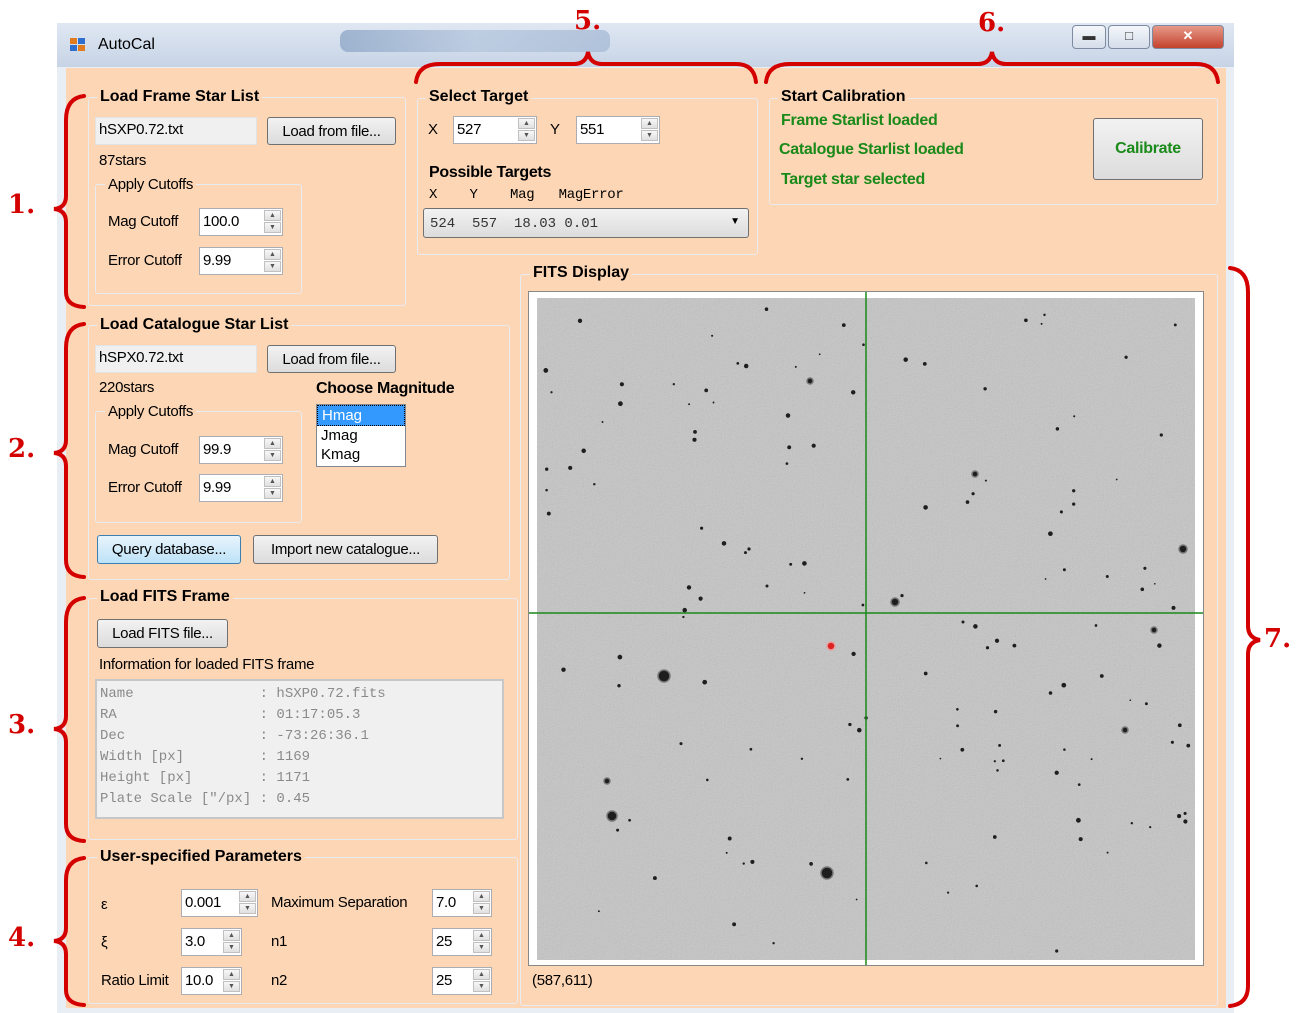 The width and height of the screenshot is (1312, 1013). What do you see at coordinates (241, 450) in the screenshot?
I see `catalogue-mag-cutoff-stepper: 99.9 ▲ ▼` at bounding box center [241, 450].